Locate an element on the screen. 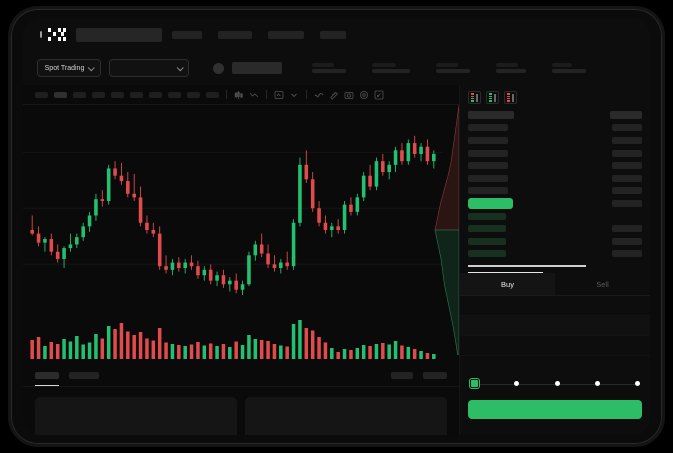  bid-amount is located at coordinates (627, 241).